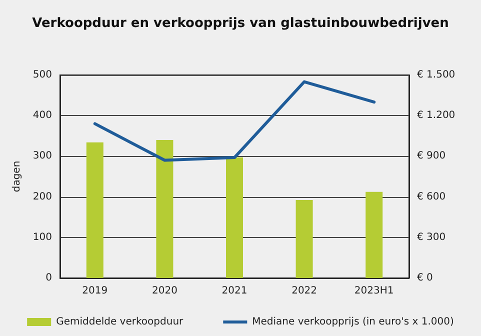 The width and height of the screenshot is (481, 336). What do you see at coordinates (120, 322) in the screenshot?
I see `legend-label: Gemiddelde verkoopduur` at bounding box center [120, 322].